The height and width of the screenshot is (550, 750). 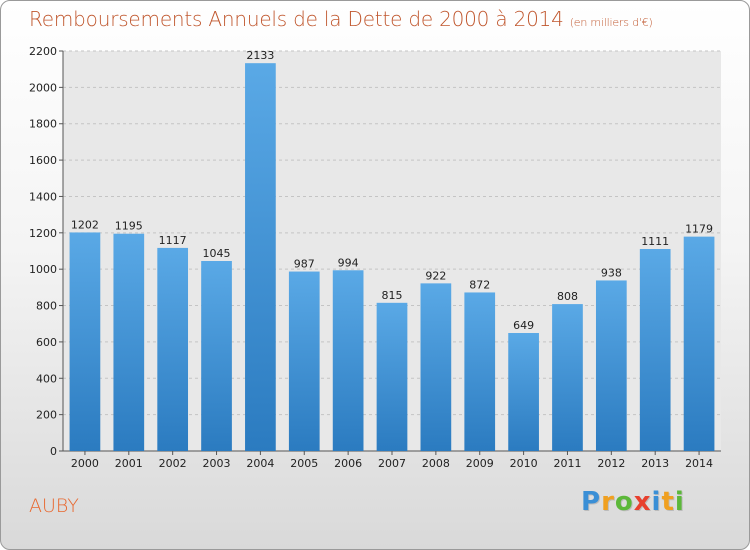 I want to click on bar-value-label: 649, so click(x=523, y=325).